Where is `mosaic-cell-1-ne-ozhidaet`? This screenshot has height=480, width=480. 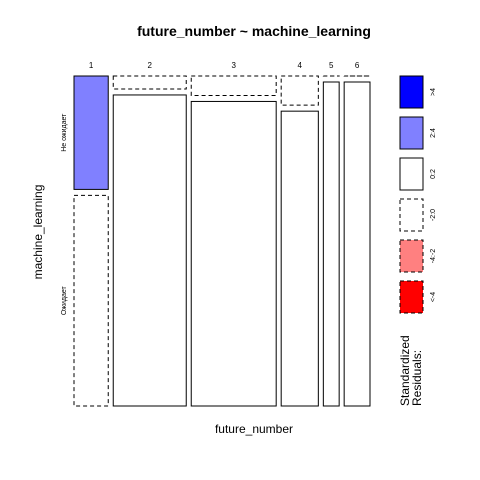
mosaic-cell-1-ne-ozhidaet is located at coordinates (91, 132).